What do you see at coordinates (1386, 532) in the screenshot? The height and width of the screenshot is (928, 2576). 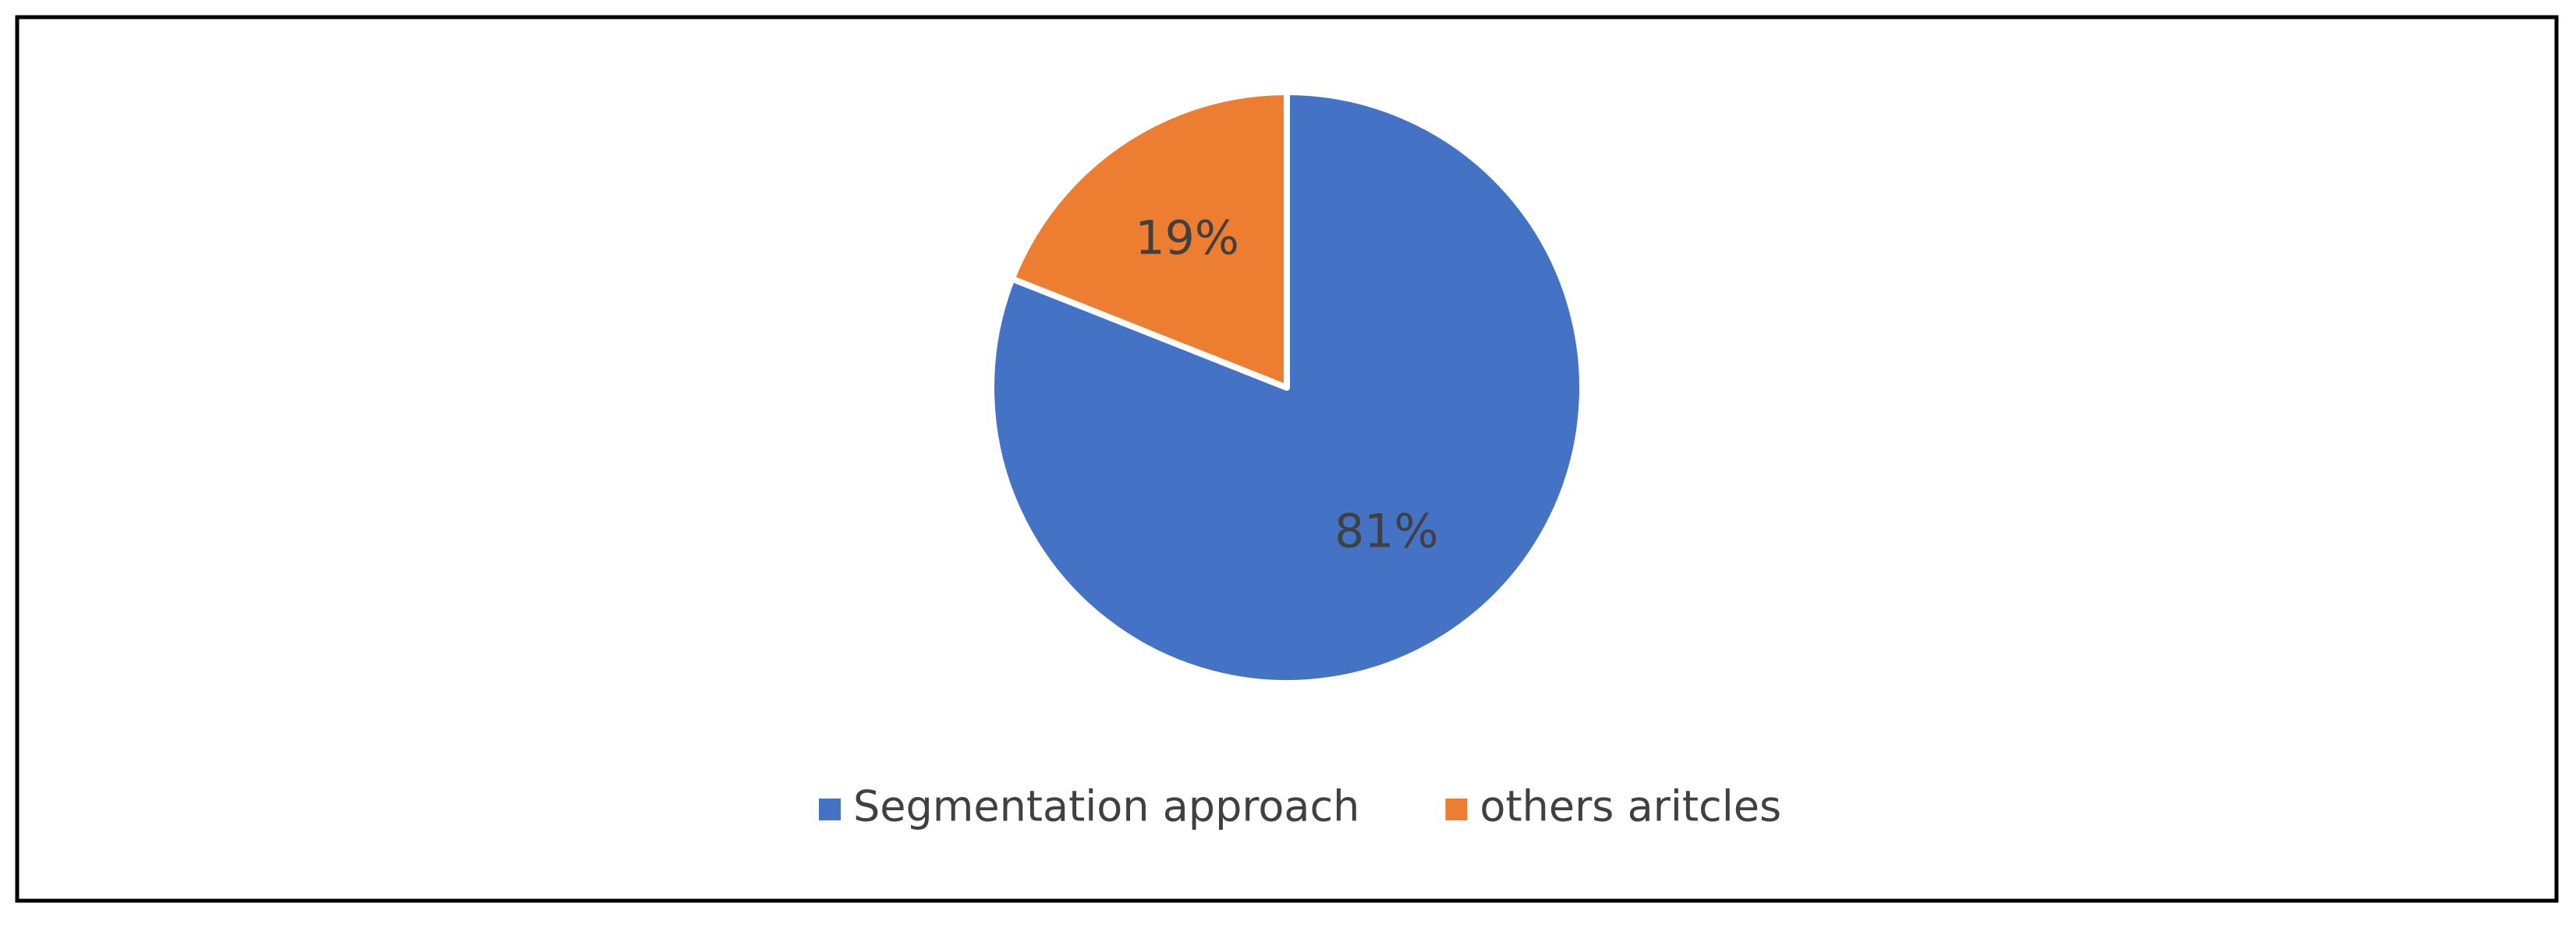 I see `data-label: 81%` at bounding box center [1386, 532].